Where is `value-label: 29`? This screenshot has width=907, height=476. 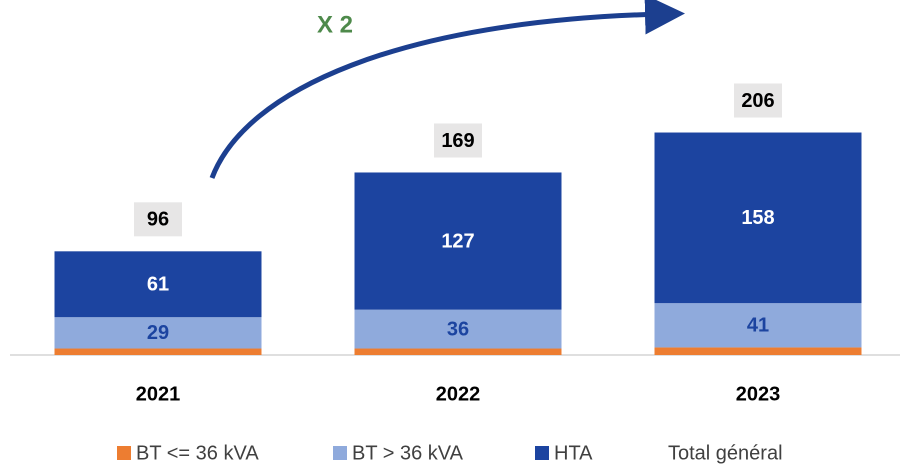 value-label: 29 is located at coordinates (158, 333).